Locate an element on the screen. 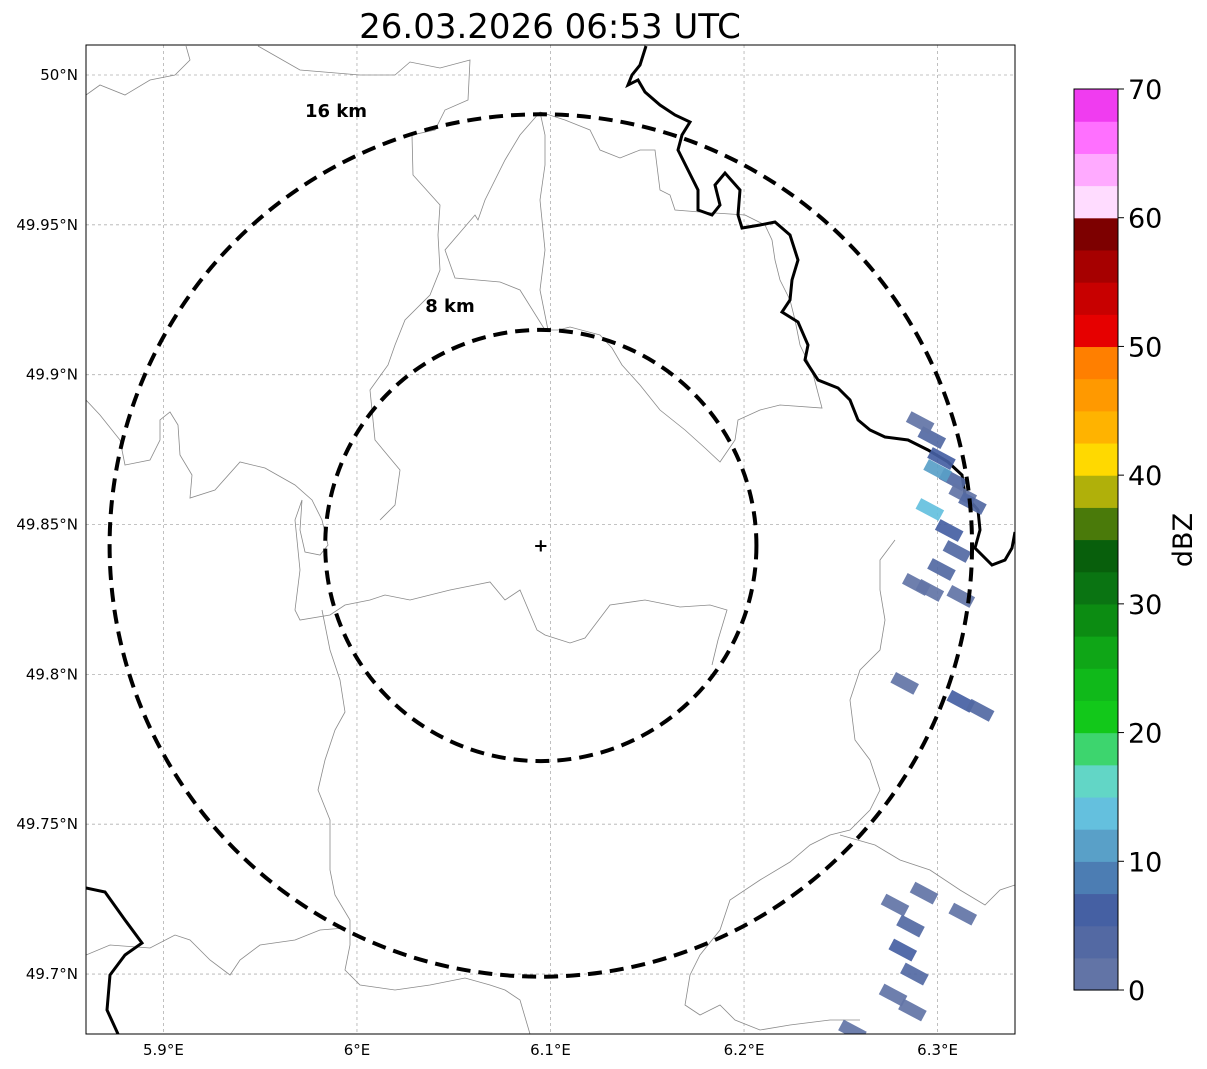 The image size is (1207, 1069). colorbar-tick-label: 30 is located at coordinates (1145, 605).